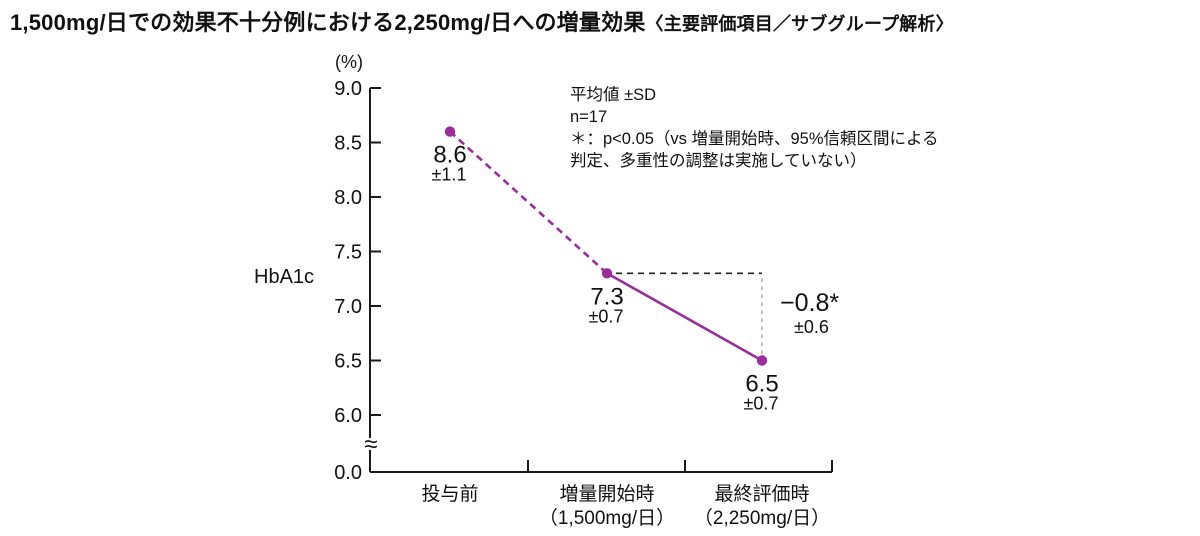 The image size is (1200, 536). I want to click on x-category-label: 増量開始時, so click(606, 494).